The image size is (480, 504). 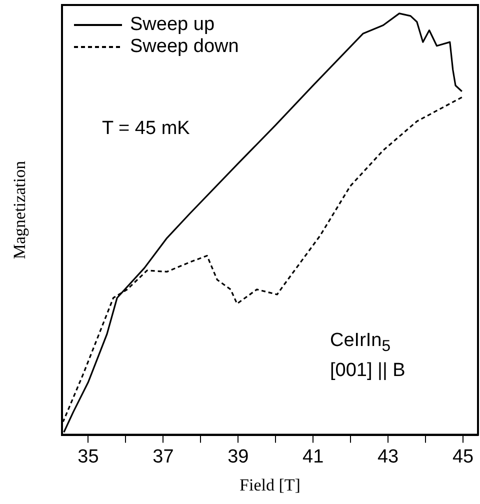 I want to click on x-tick-label: 41, so click(x=313, y=457).